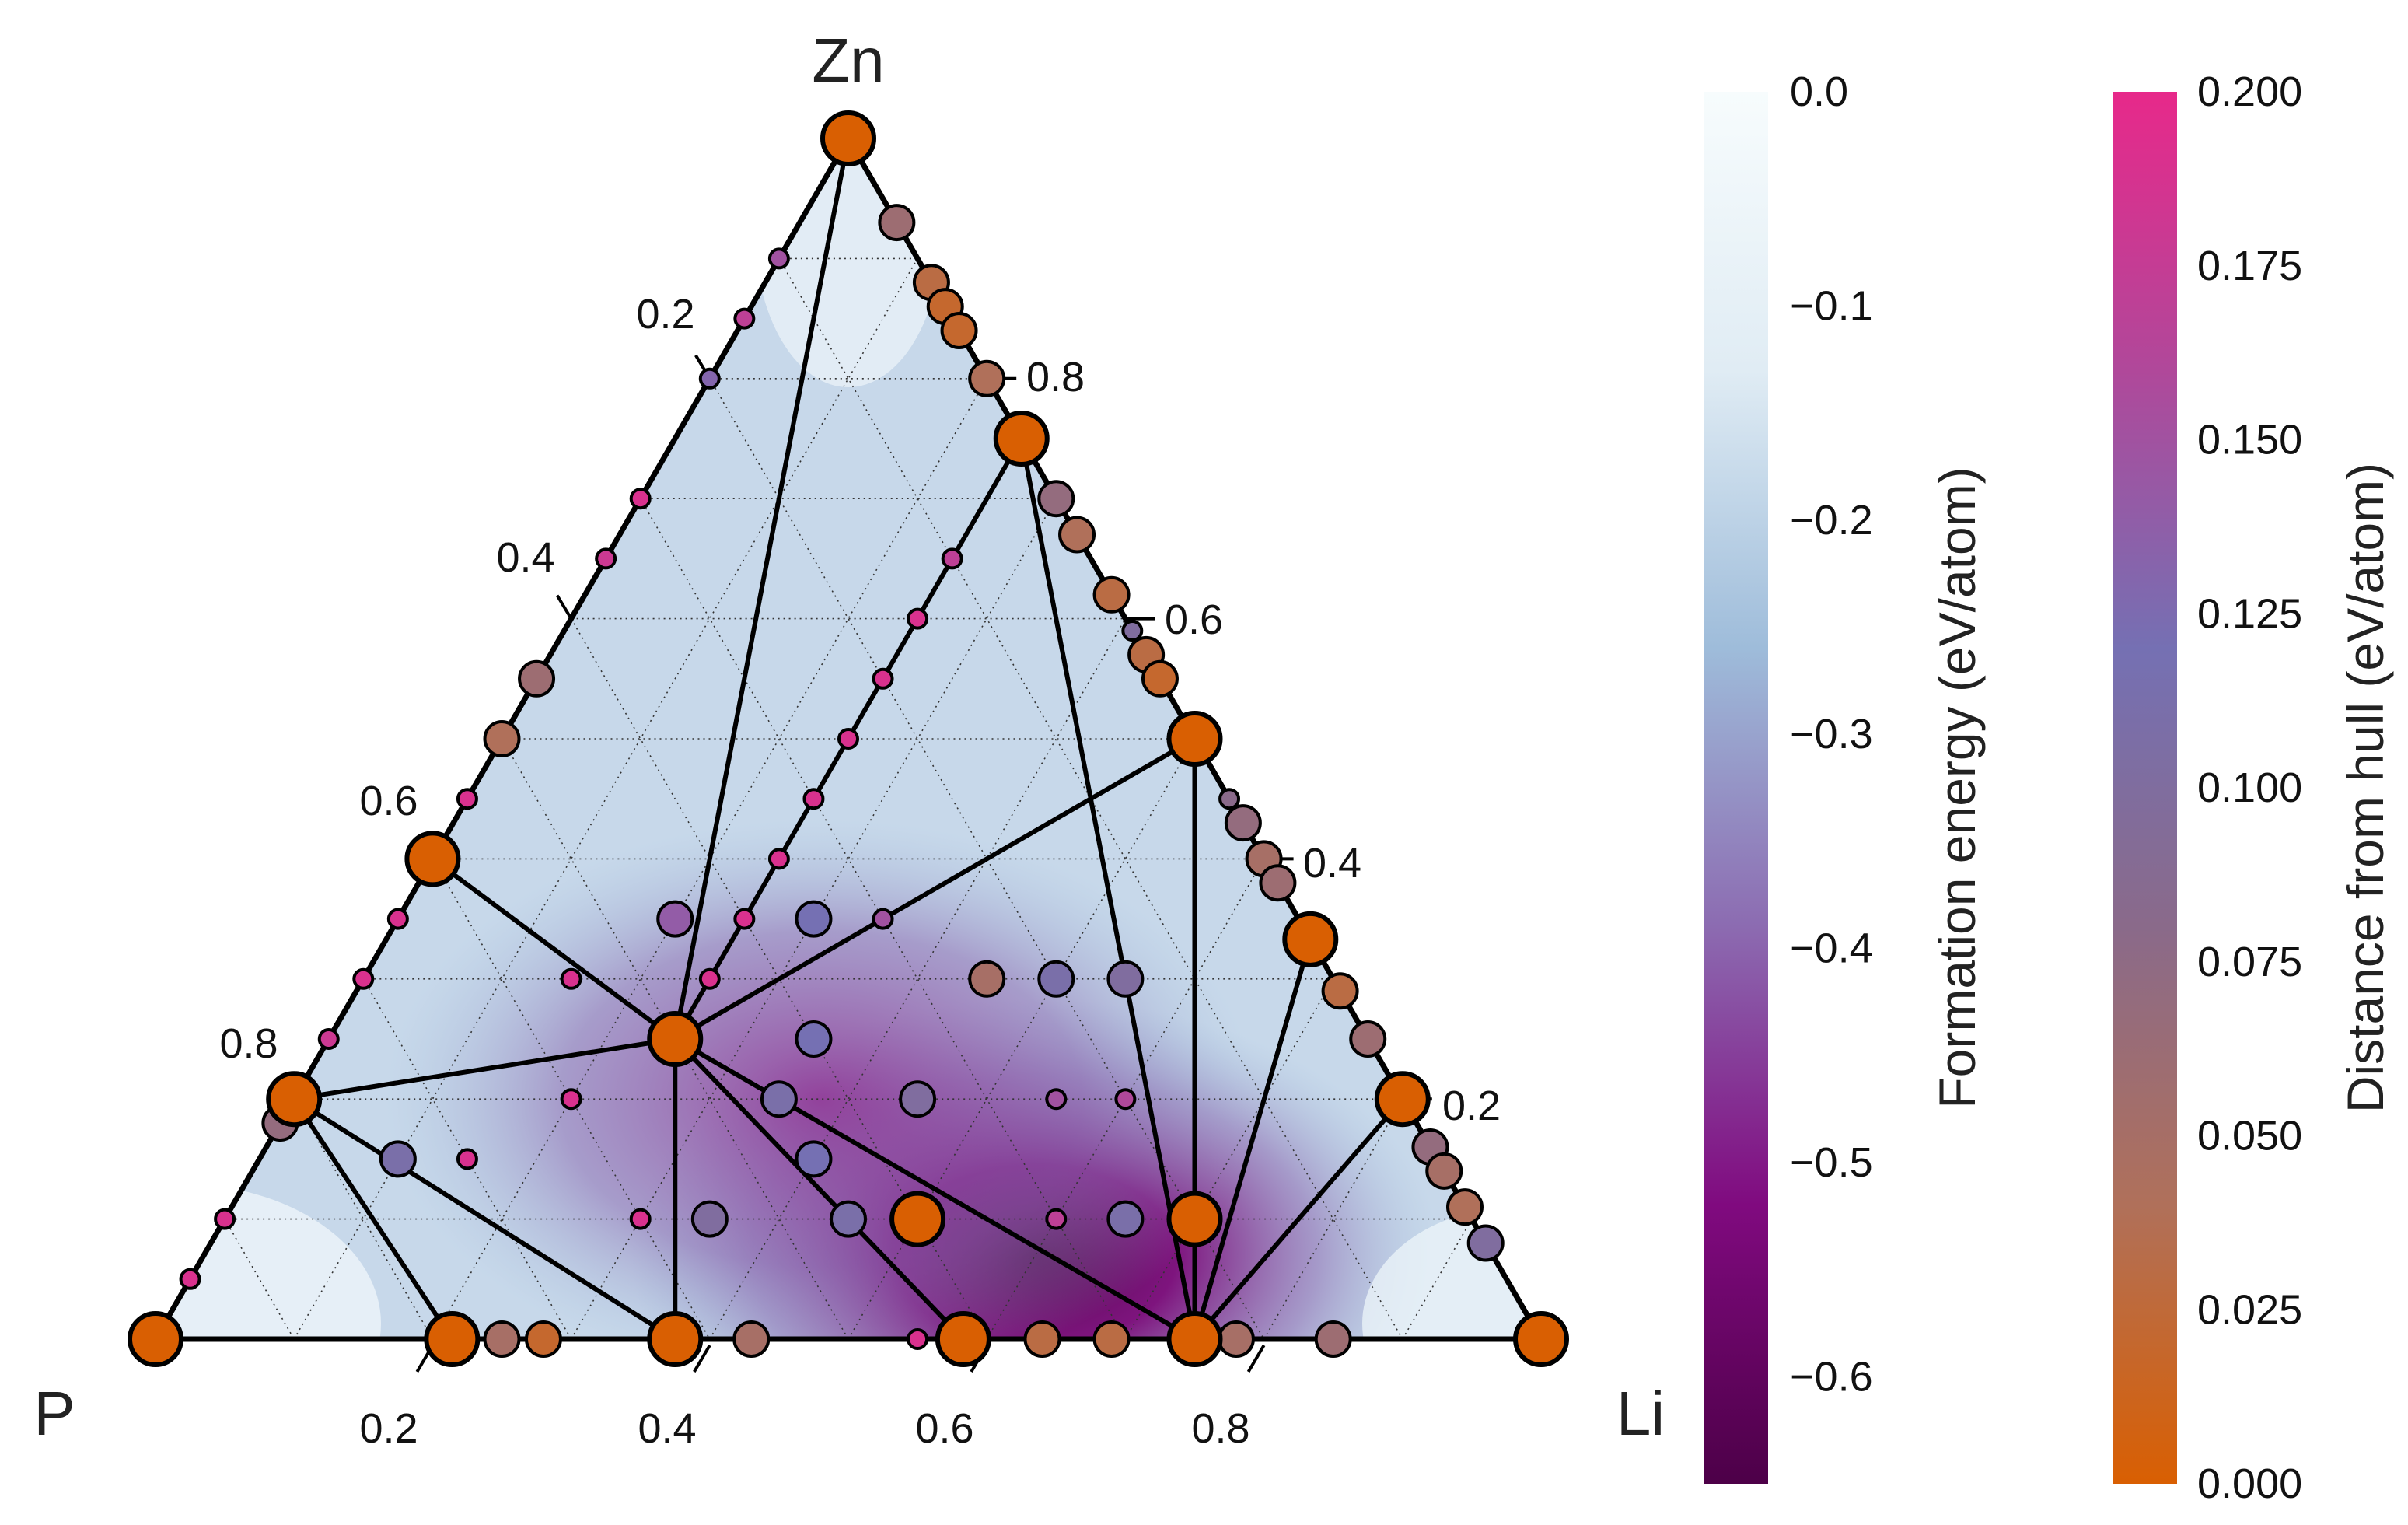  What do you see at coordinates (525, 557) in the screenshot?
I see `left-tick-label: 0.4` at bounding box center [525, 557].